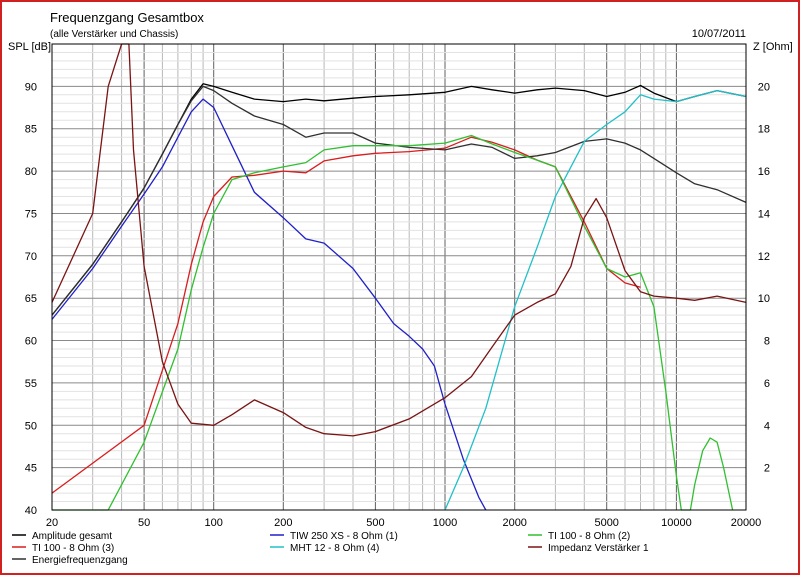 The image size is (800, 577). What do you see at coordinates (767, 469) in the screenshot?
I see `y2-tick-label: 2` at bounding box center [767, 469].